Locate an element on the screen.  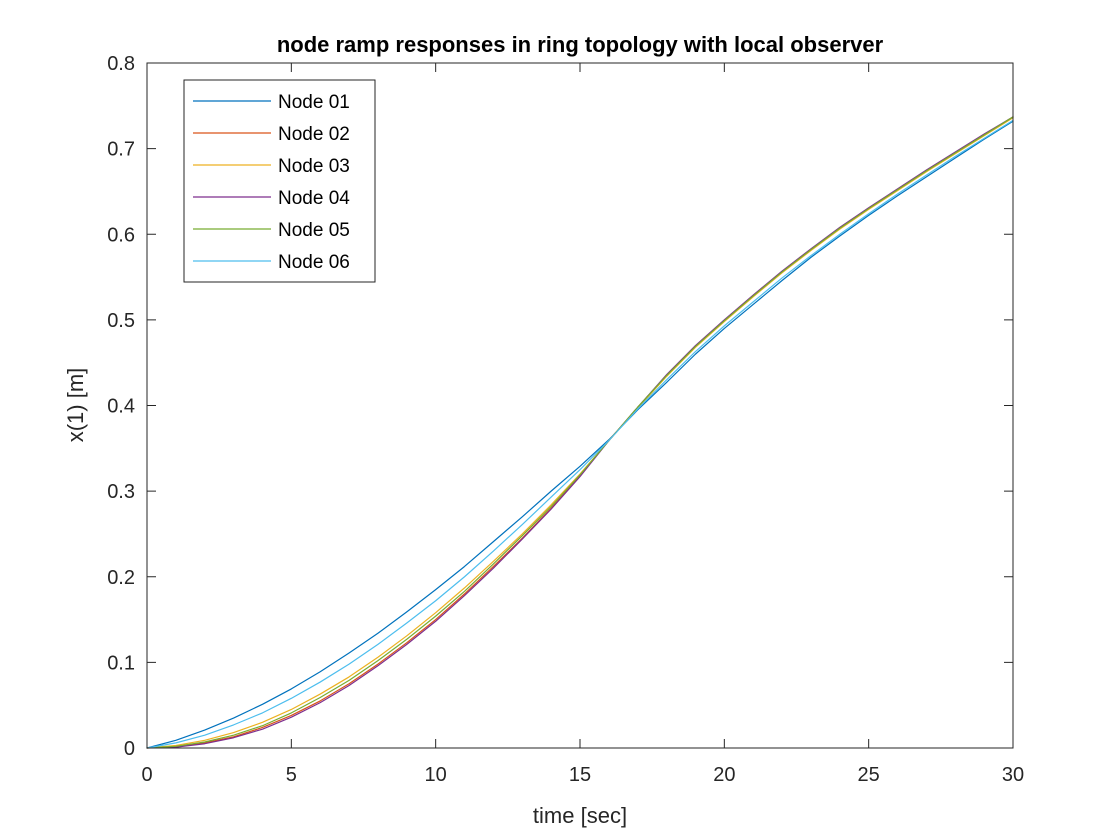
legend-label: Node 03 is located at coordinates (314, 166).